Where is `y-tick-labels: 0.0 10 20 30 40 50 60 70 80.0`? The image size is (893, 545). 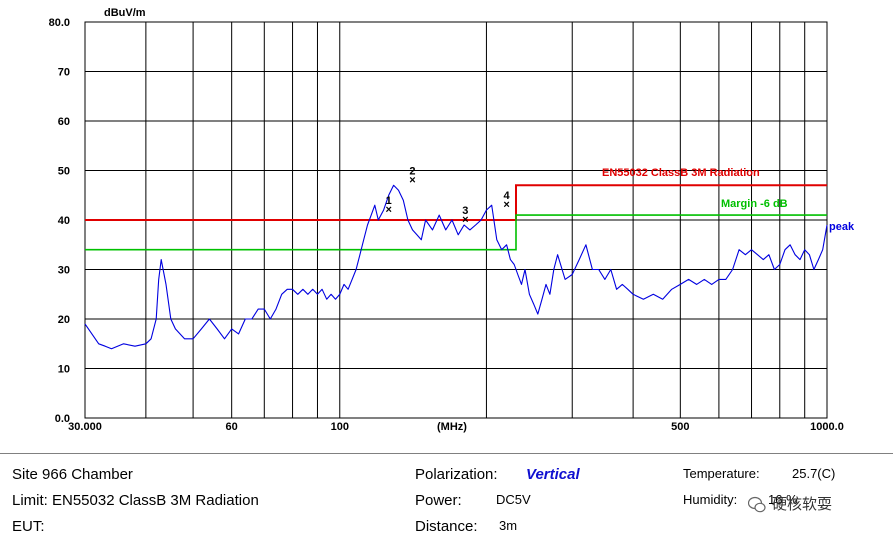 y-tick-labels: 0.0 10 20 30 40 50 60 70 80.0 is located at coordinates (59, 221).